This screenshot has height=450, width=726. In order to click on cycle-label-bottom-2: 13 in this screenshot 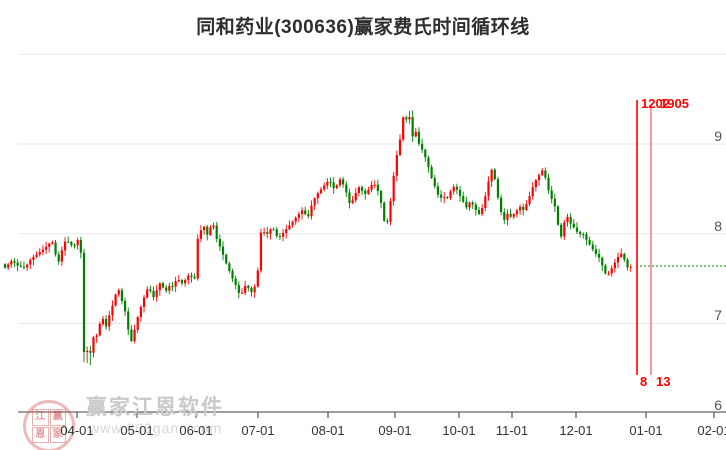, I will do `click(663, 381)`.